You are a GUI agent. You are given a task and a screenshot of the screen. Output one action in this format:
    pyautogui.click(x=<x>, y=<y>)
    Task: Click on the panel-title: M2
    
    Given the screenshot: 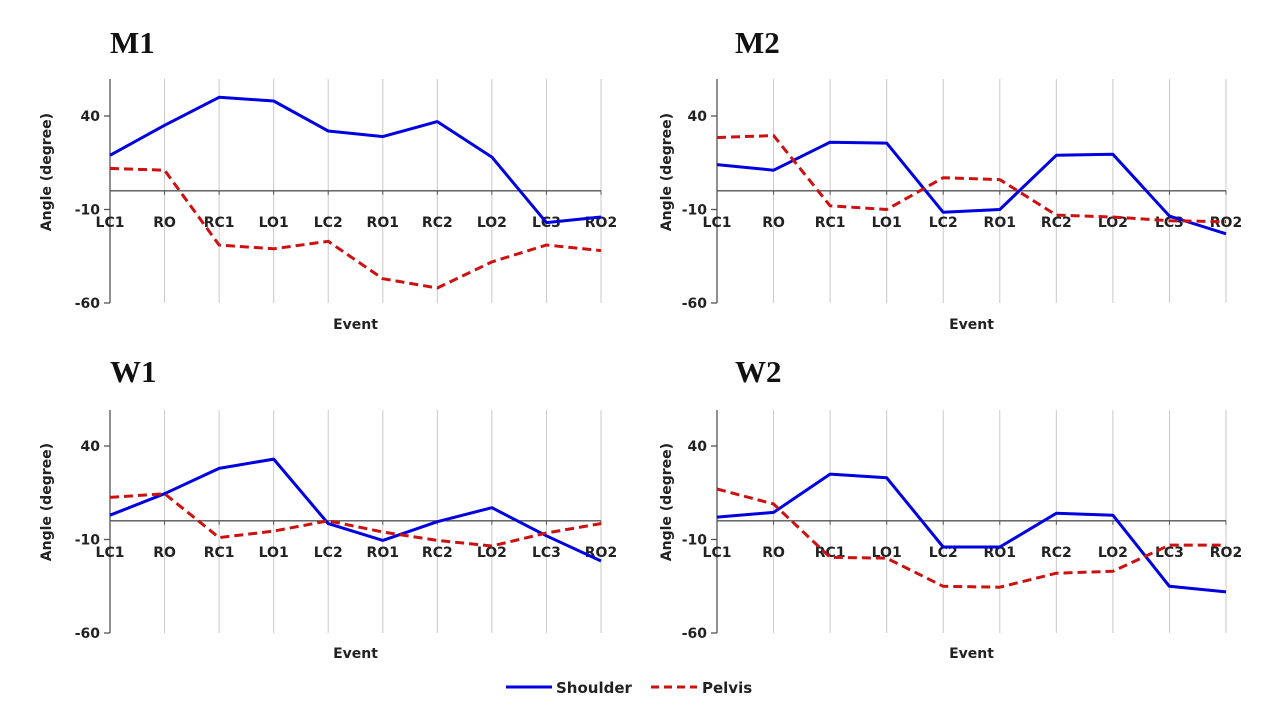 What is the action you would take?
    pyautogui.click(x=757, y=42)
    